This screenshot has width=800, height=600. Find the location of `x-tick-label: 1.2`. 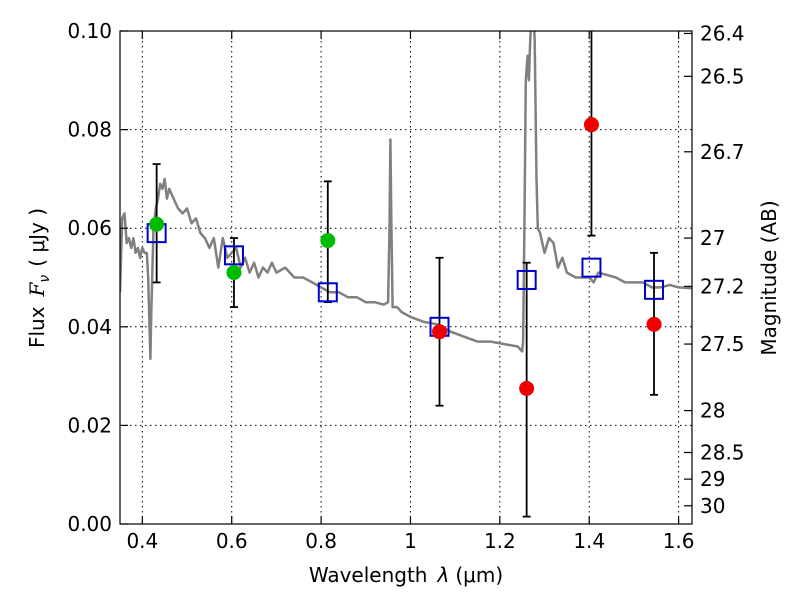

x-tick-label: 1.2 is located at coordinates (500, 541).